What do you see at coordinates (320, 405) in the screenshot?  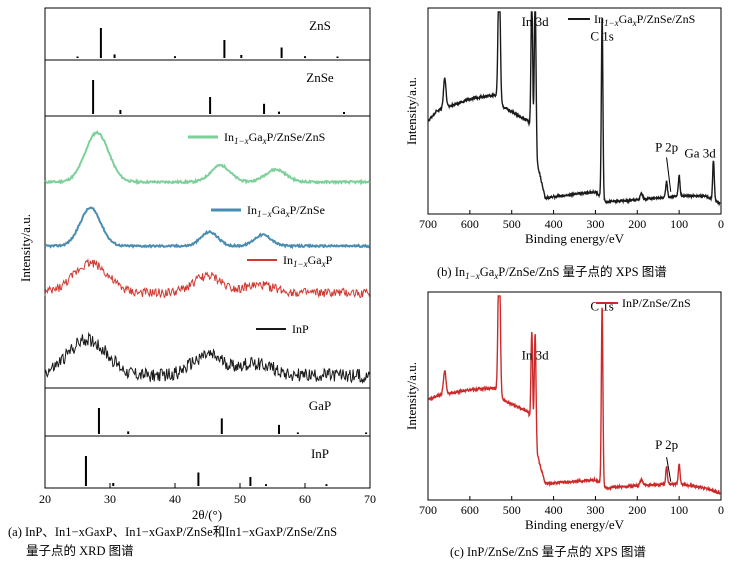 I see `reference-label: GaP` at bounding box center [320, 405].